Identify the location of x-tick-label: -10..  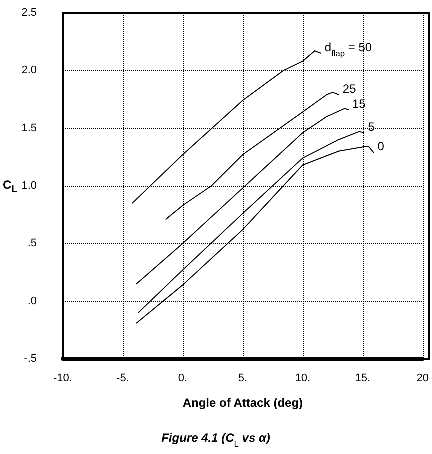
(63, 378).